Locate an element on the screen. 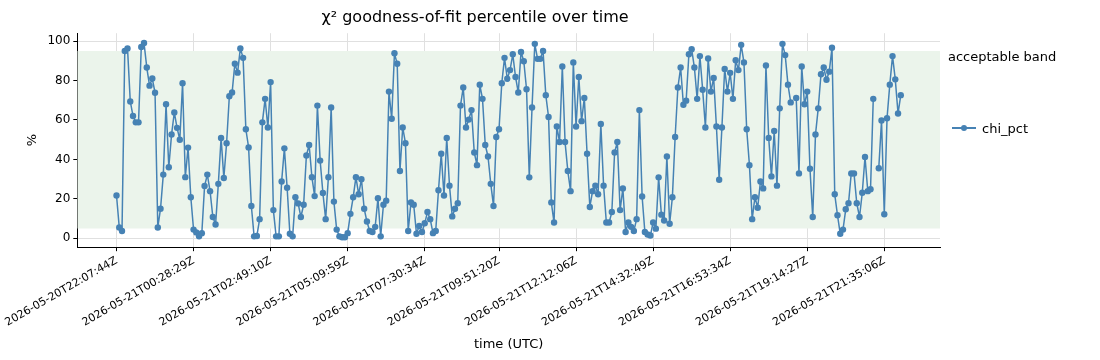  band-label: acceptable band is located at coordinates (1002, 56).